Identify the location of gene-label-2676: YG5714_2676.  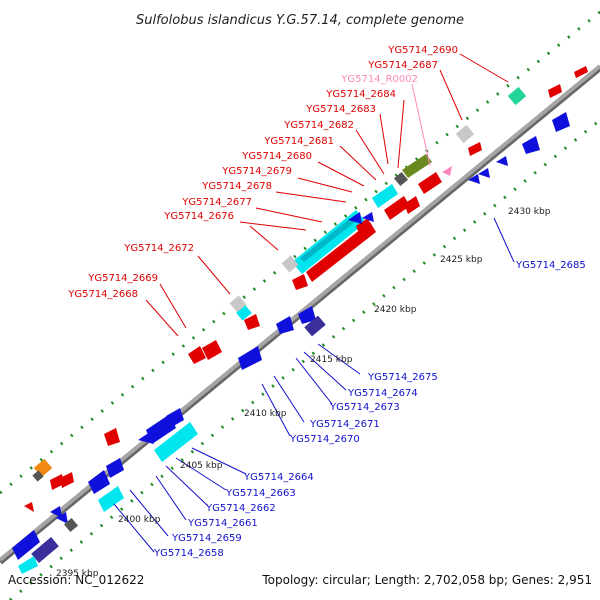
(198, 216).